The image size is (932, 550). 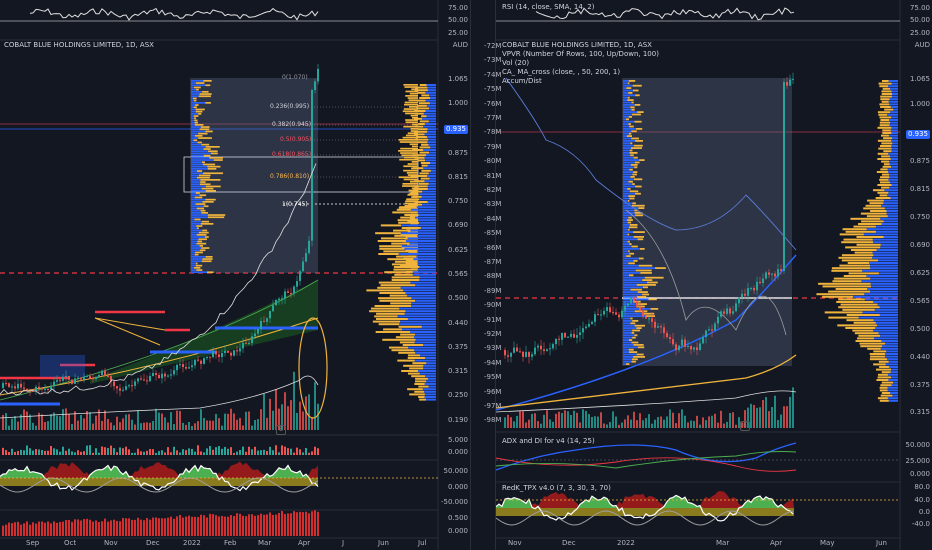 What do you see at coordinates (916, 510) in the screenshot?
I see `right-tpx-axis: 80.0 40.0 0.0 -40.0` at bounding box center [916, 510].